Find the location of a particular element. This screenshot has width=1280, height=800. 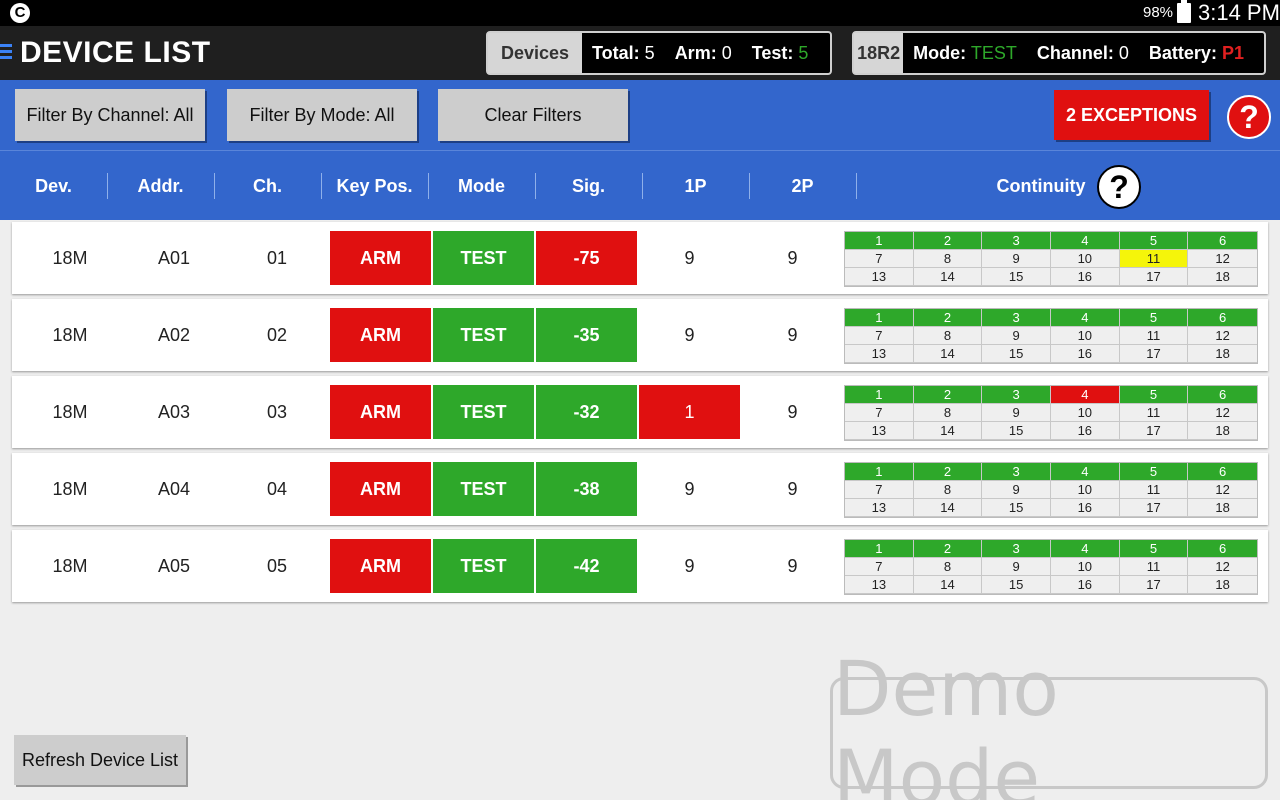

cell-ch: 03 is located at coordinates (277, 411).